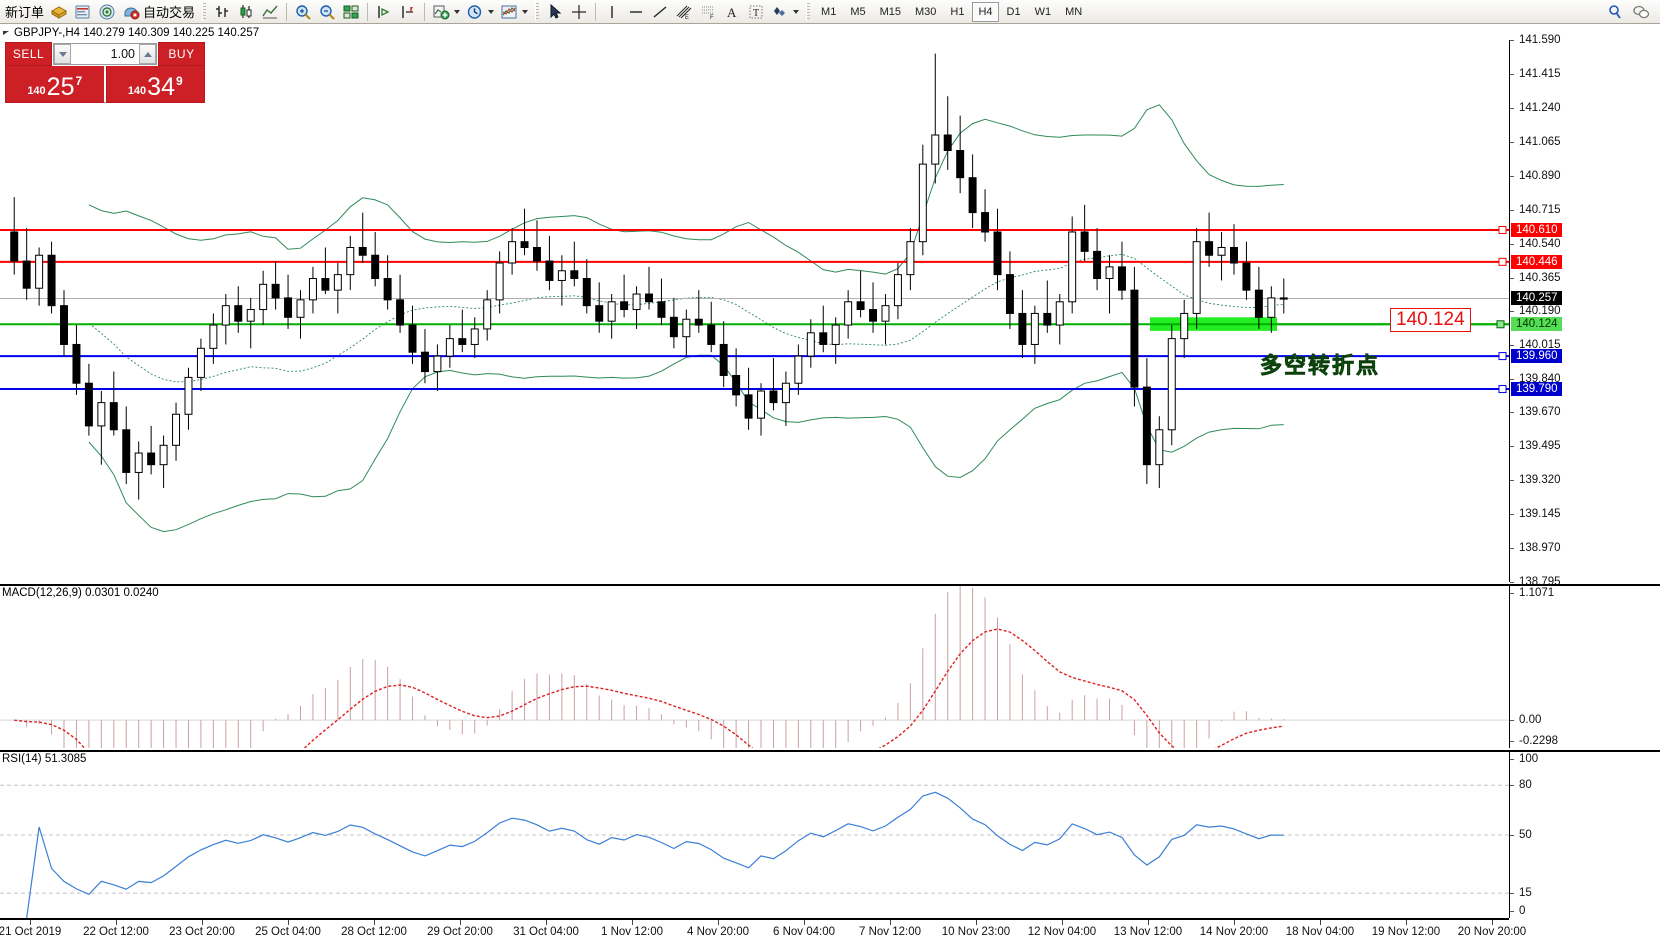 This screenshot has height=948, width=1660. I want to click on buy-button: BUY, so click(181, 54).